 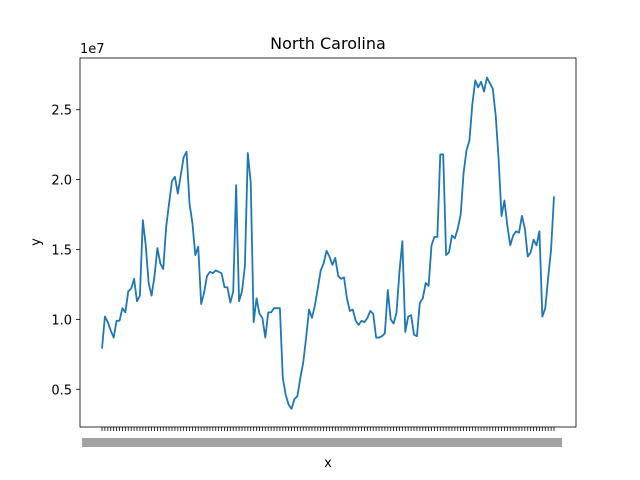 I want to click on y-tick-label: 2.5, so click(x=61, y=111).